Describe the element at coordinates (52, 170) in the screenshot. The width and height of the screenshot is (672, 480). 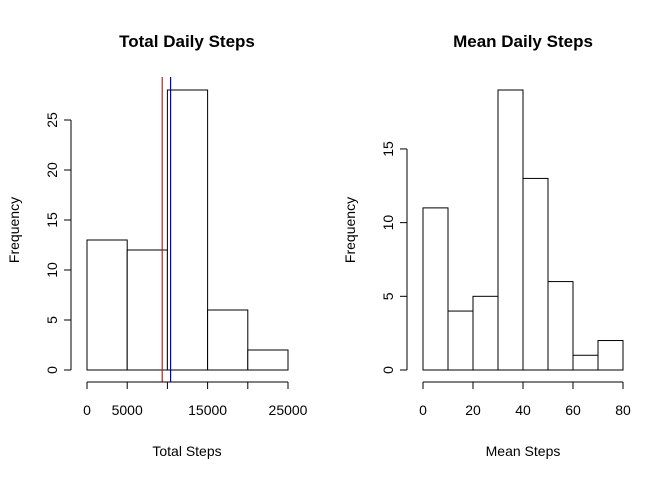
I see `y-tick-label: 20` at that location.